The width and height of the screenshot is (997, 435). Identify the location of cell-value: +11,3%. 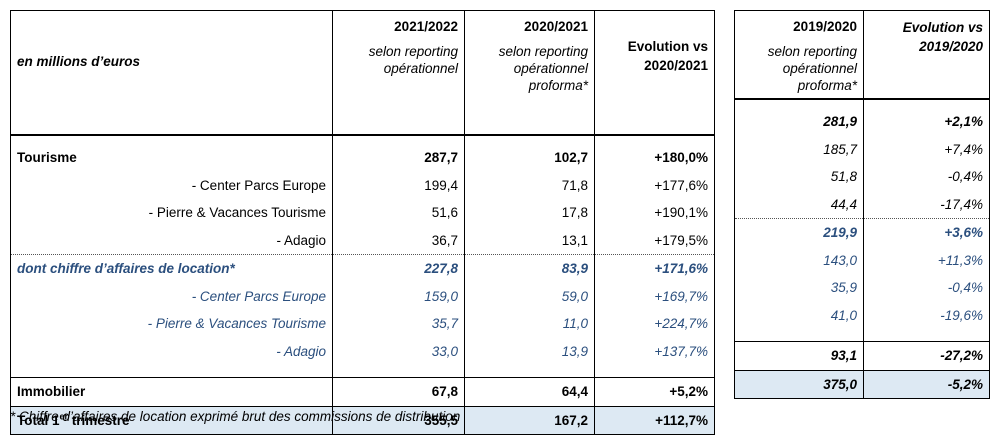
(926, 260).